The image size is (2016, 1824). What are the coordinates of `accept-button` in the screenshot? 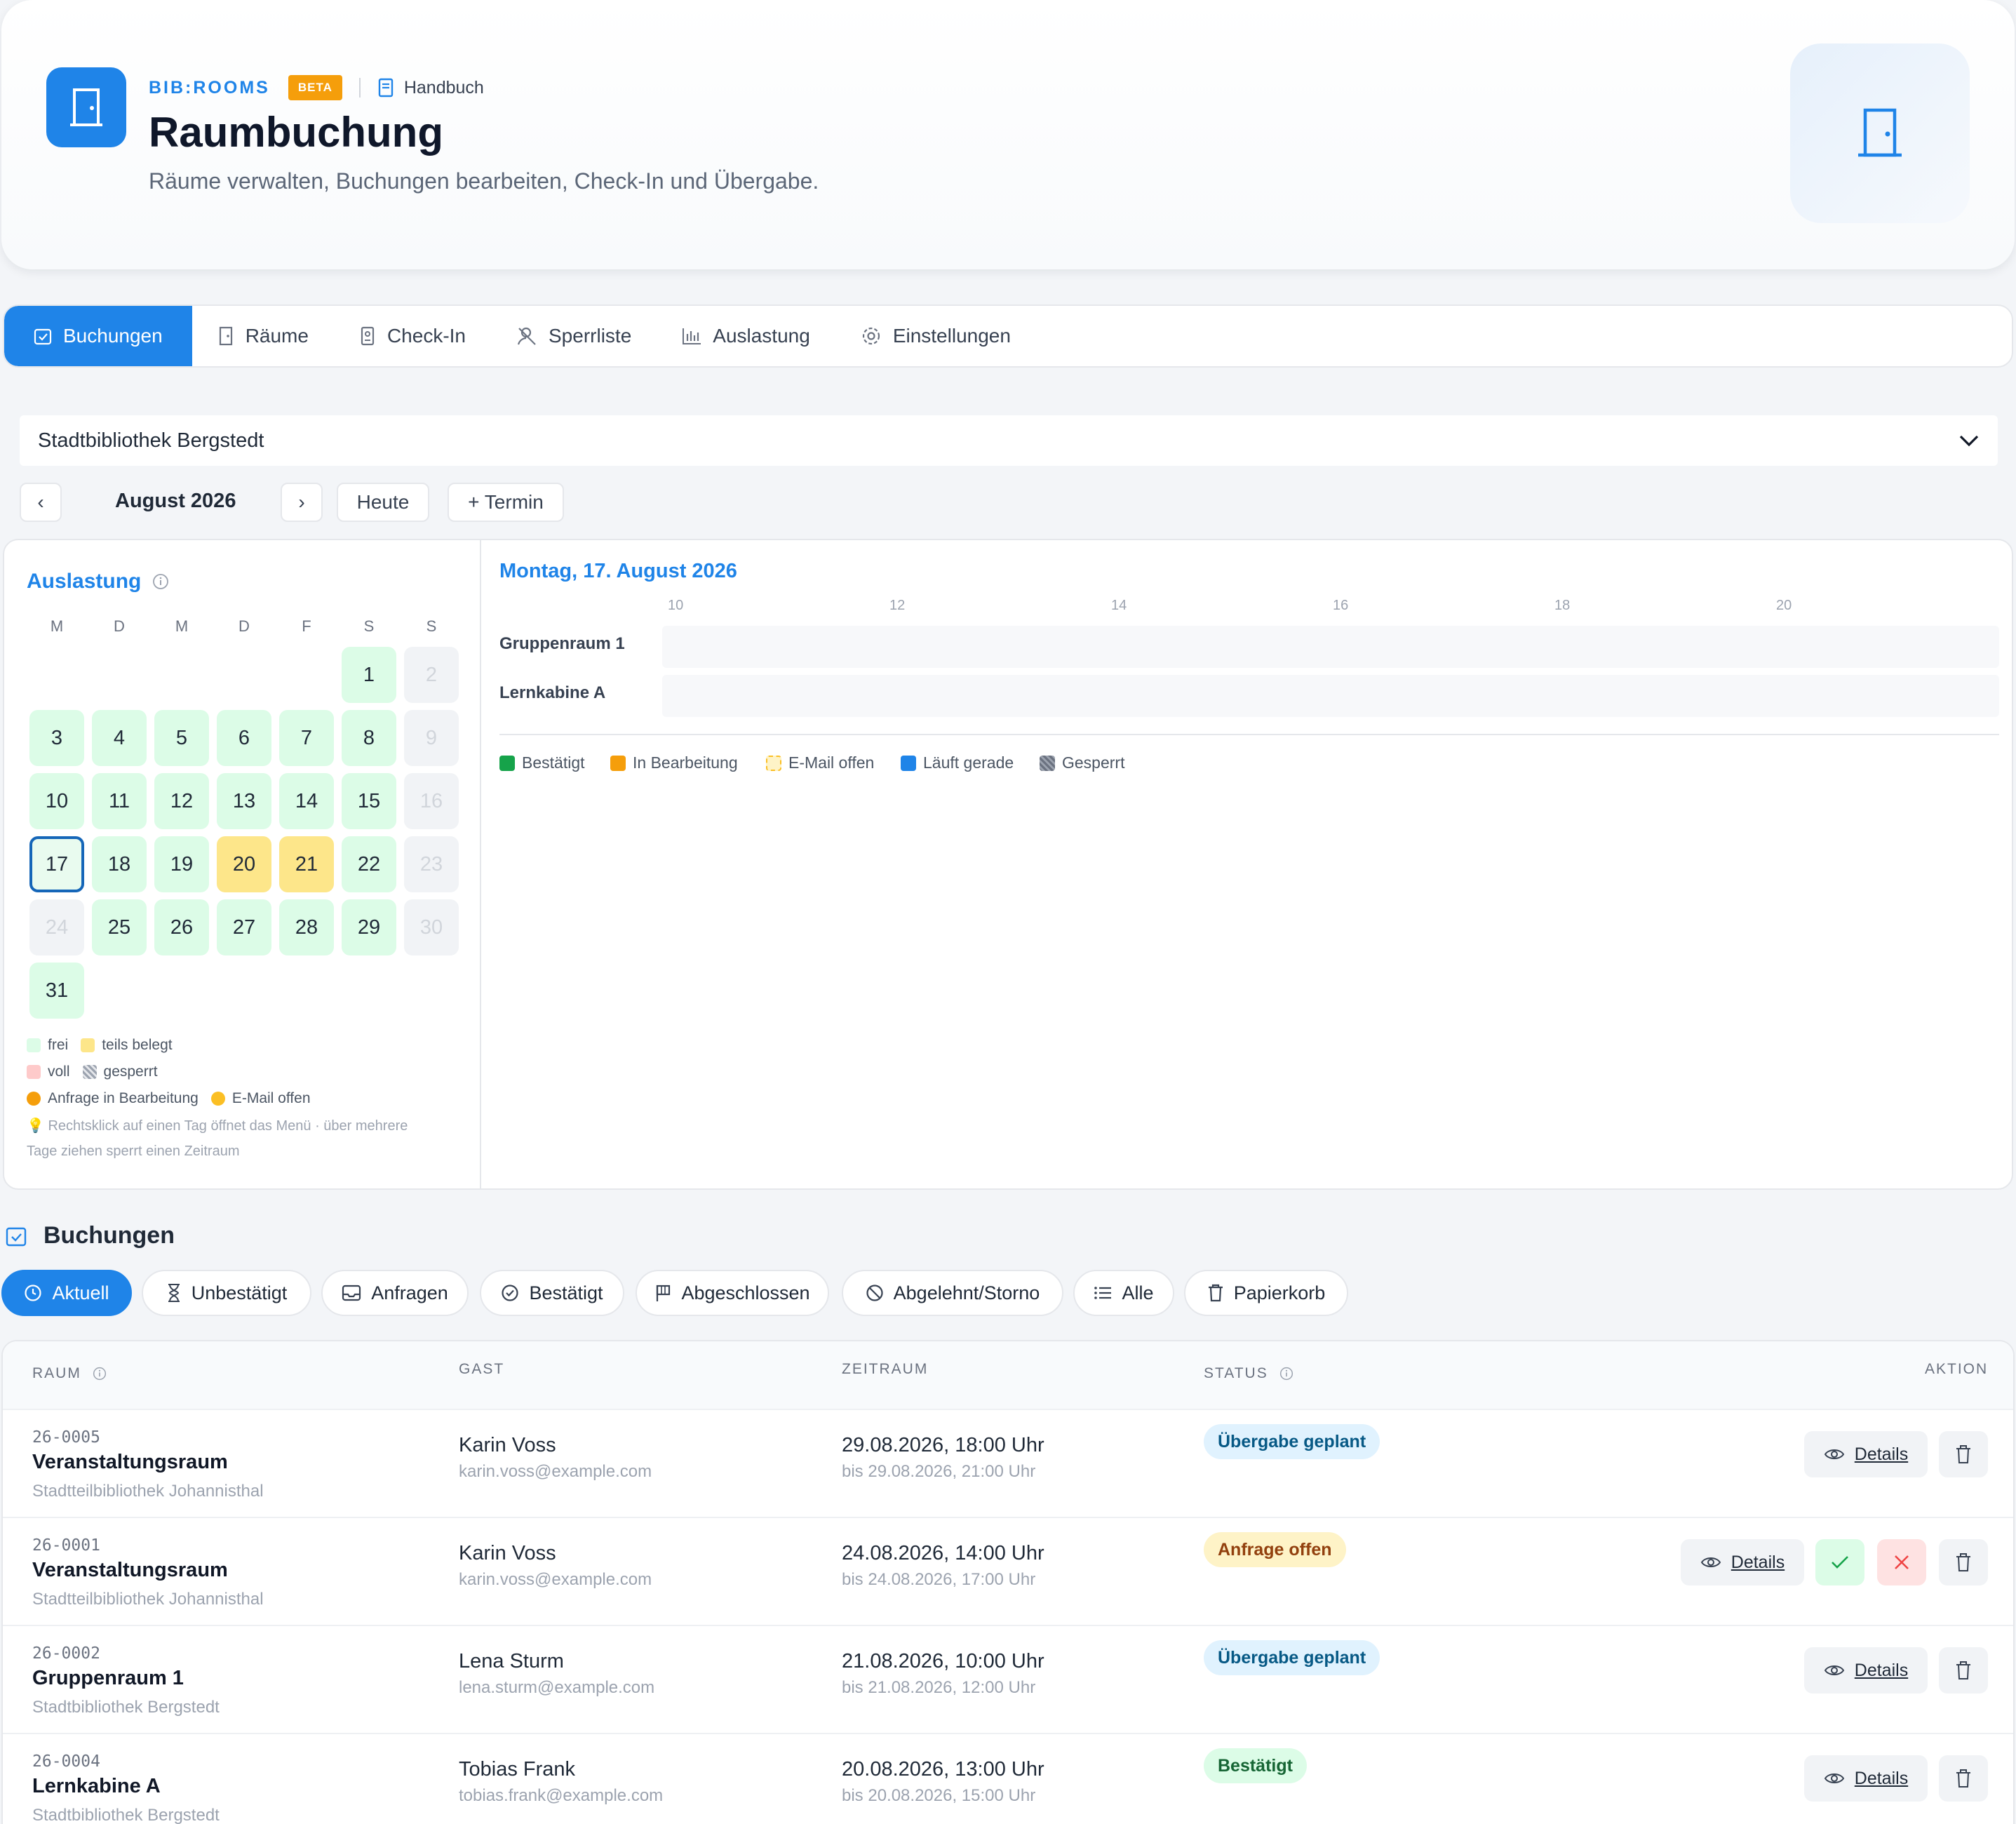 It's located at (1839, 1562).